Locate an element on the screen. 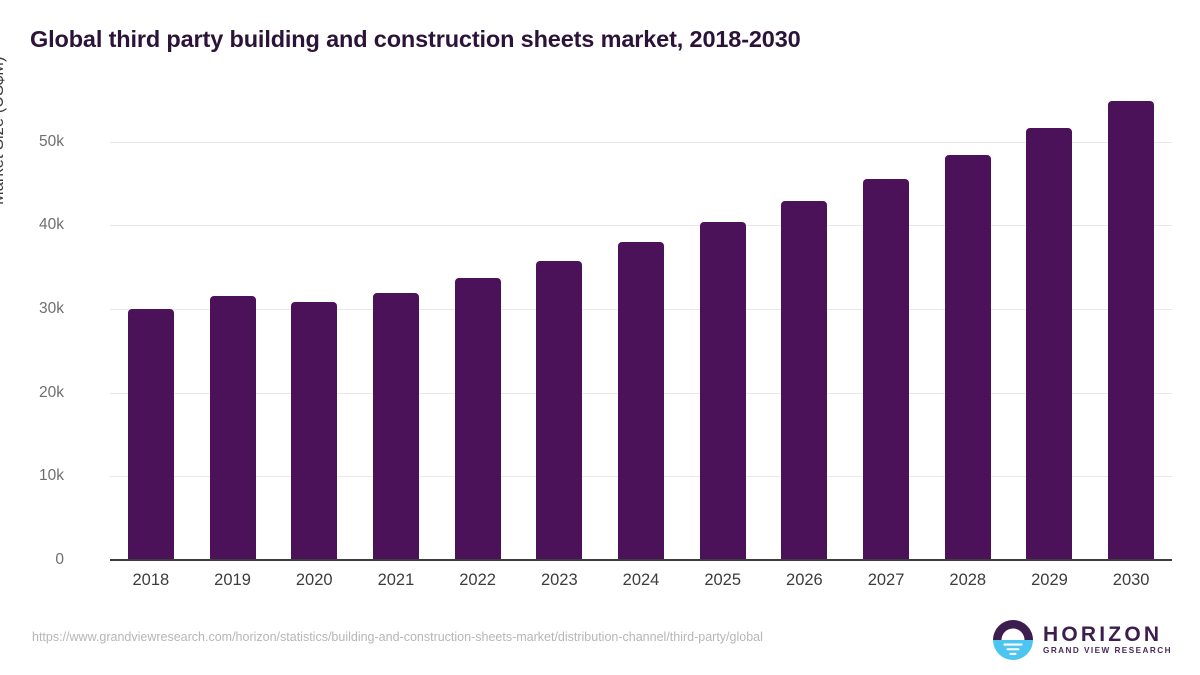  horizon-logo: HORIZON GRAND VIEW RESEARCH is located at coordinates (1082, 640).